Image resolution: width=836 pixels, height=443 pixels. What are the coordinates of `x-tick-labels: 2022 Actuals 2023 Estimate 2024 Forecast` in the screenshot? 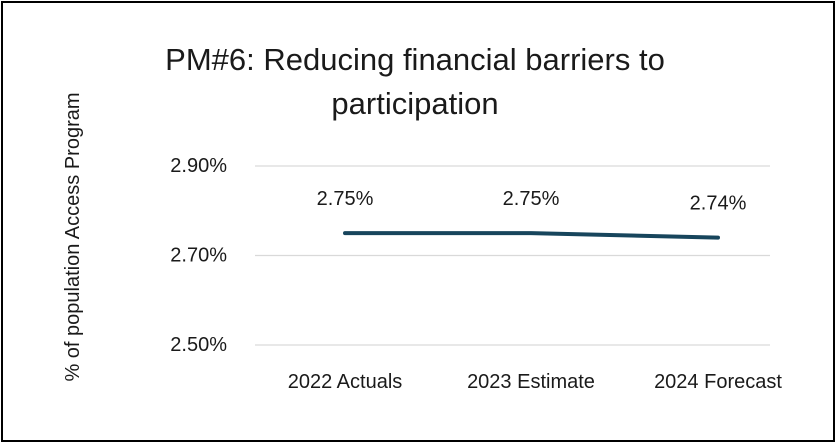 It's located at (535, 382).